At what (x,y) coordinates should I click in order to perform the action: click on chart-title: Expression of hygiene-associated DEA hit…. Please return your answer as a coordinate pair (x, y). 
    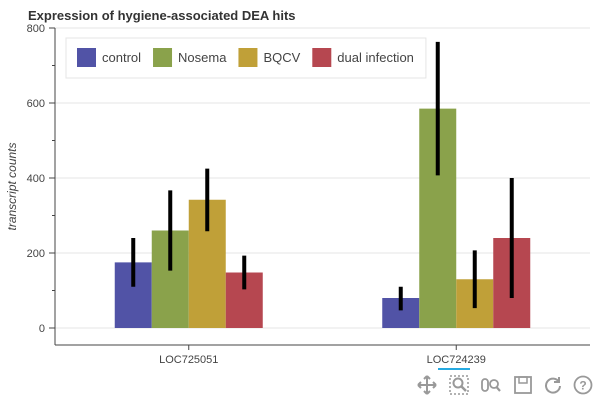
    Looking at the image, I should click on (162, 15).